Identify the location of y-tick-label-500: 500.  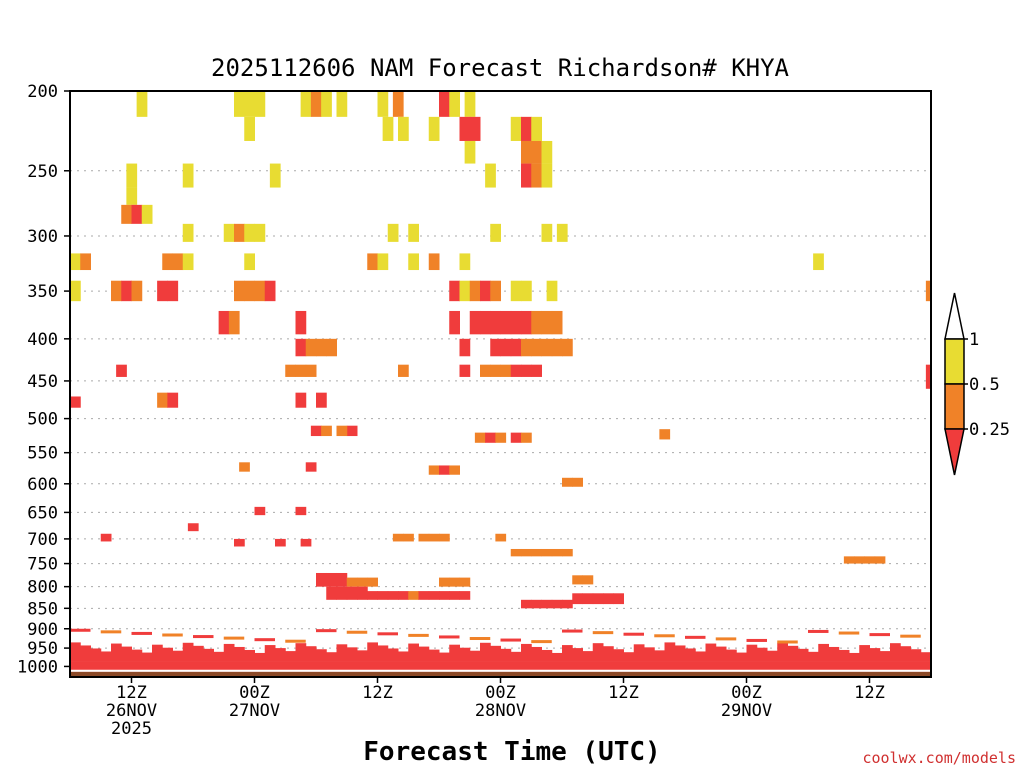
(42, 420).